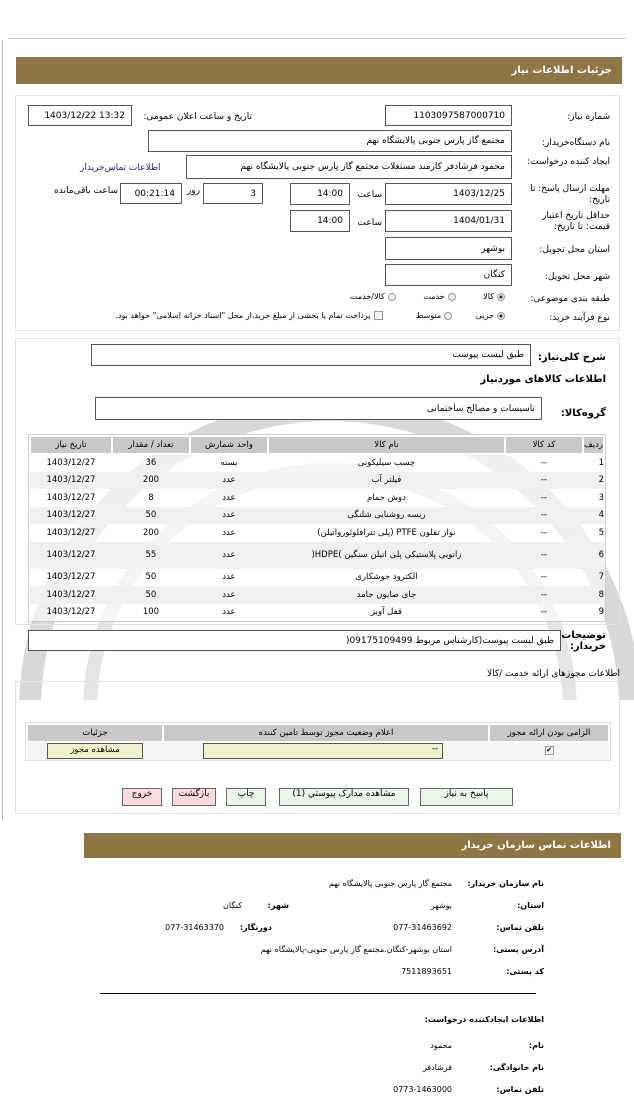  Describe the element at coordinates (246, 797) in the screenshot. I see `print-button: چاپ` at that location.